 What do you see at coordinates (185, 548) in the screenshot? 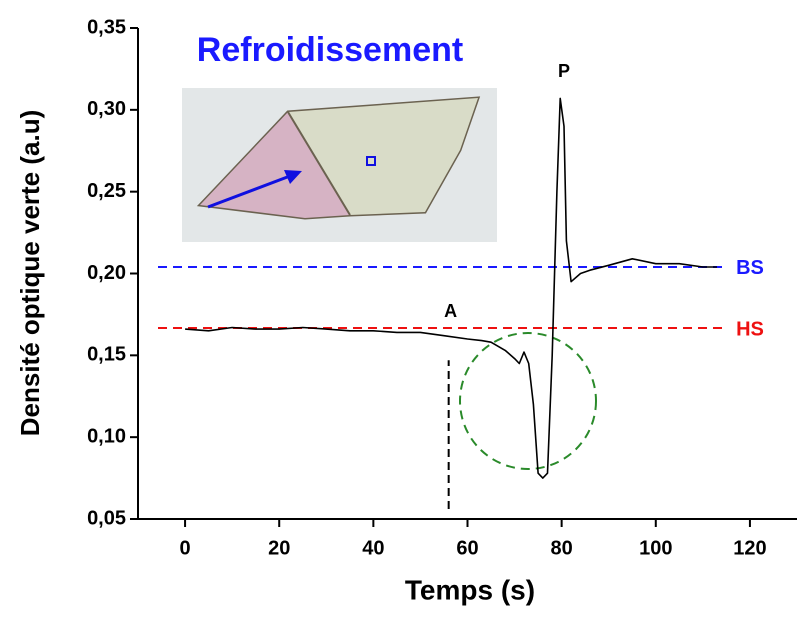
I see `x-tick-label: 0` at bounding box center [185, 548].